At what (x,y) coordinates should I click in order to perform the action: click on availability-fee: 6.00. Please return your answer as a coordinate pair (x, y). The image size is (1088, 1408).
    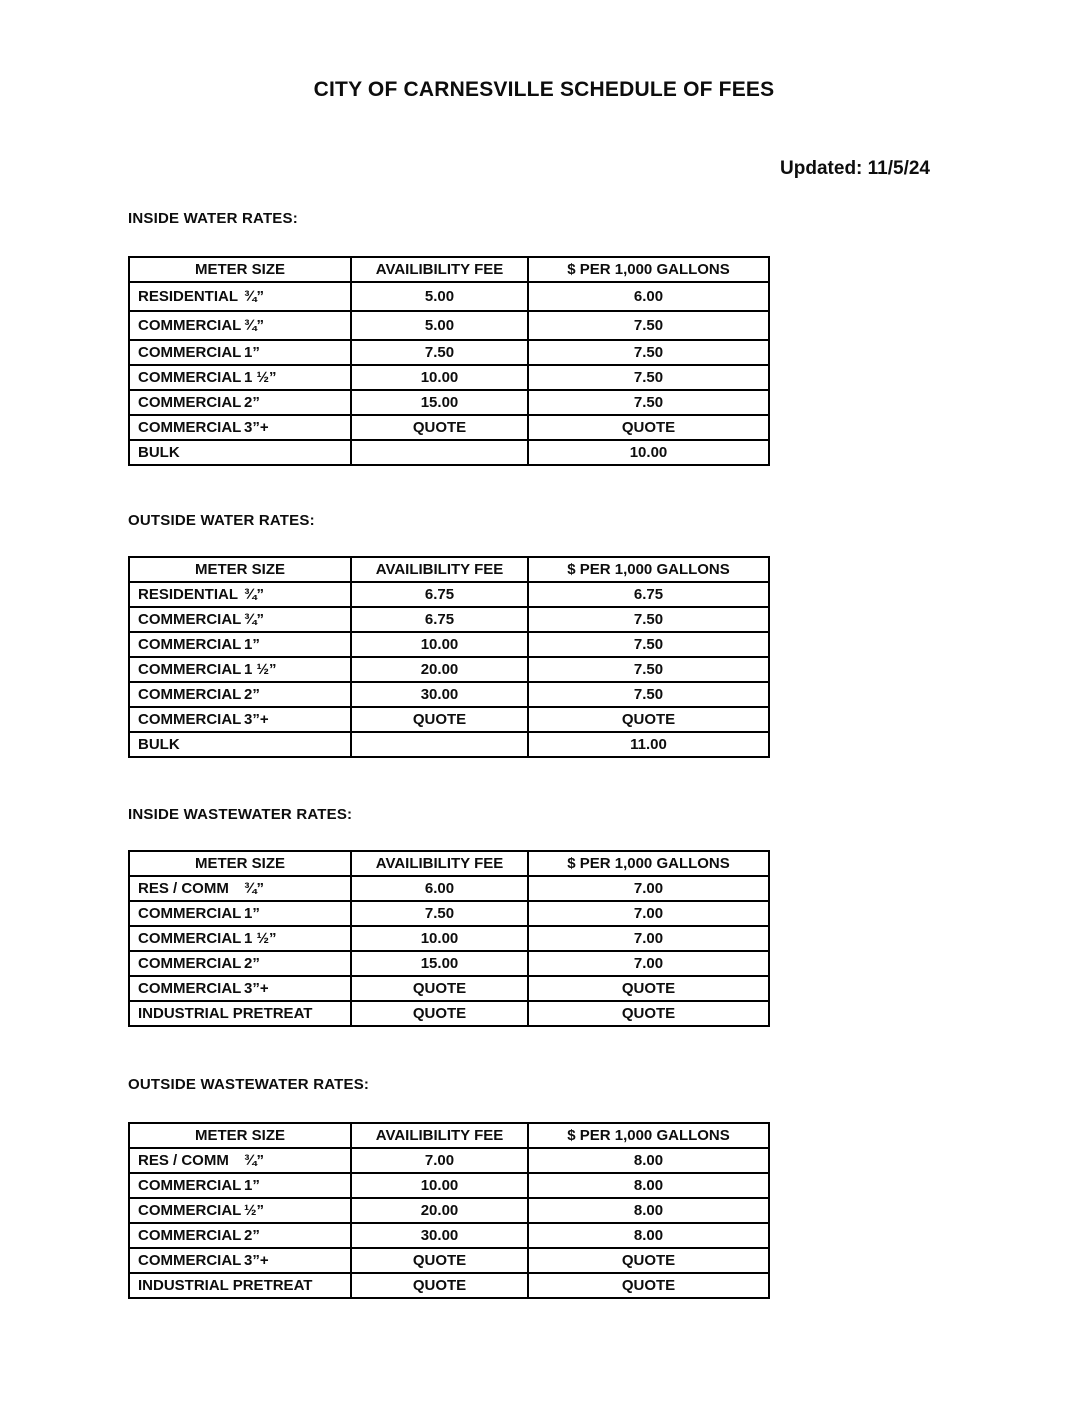
    Looking at the image, I should click on (439, 888).